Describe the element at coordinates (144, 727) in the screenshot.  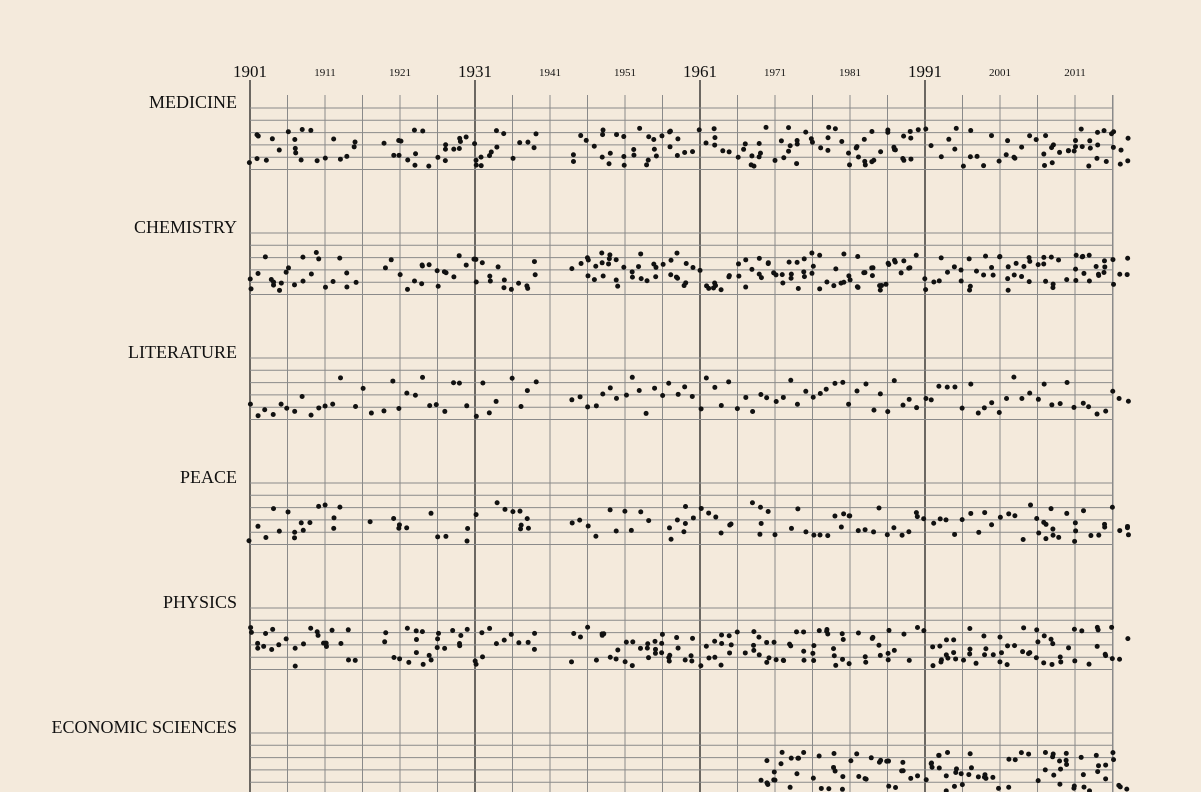
I see `category-label: ECONOMIC SCIENCES` at that location.